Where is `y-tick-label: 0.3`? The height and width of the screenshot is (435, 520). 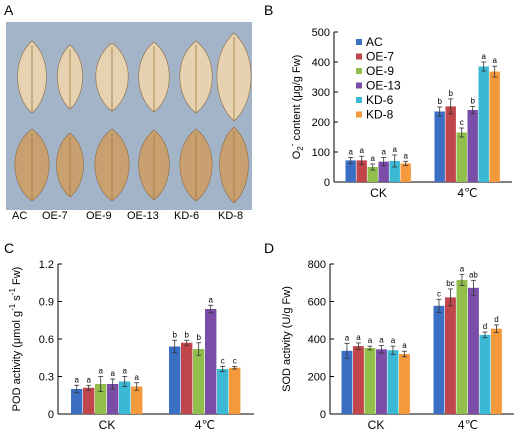
y-tick-label: 0.3 is located at coordinates (46, 378).